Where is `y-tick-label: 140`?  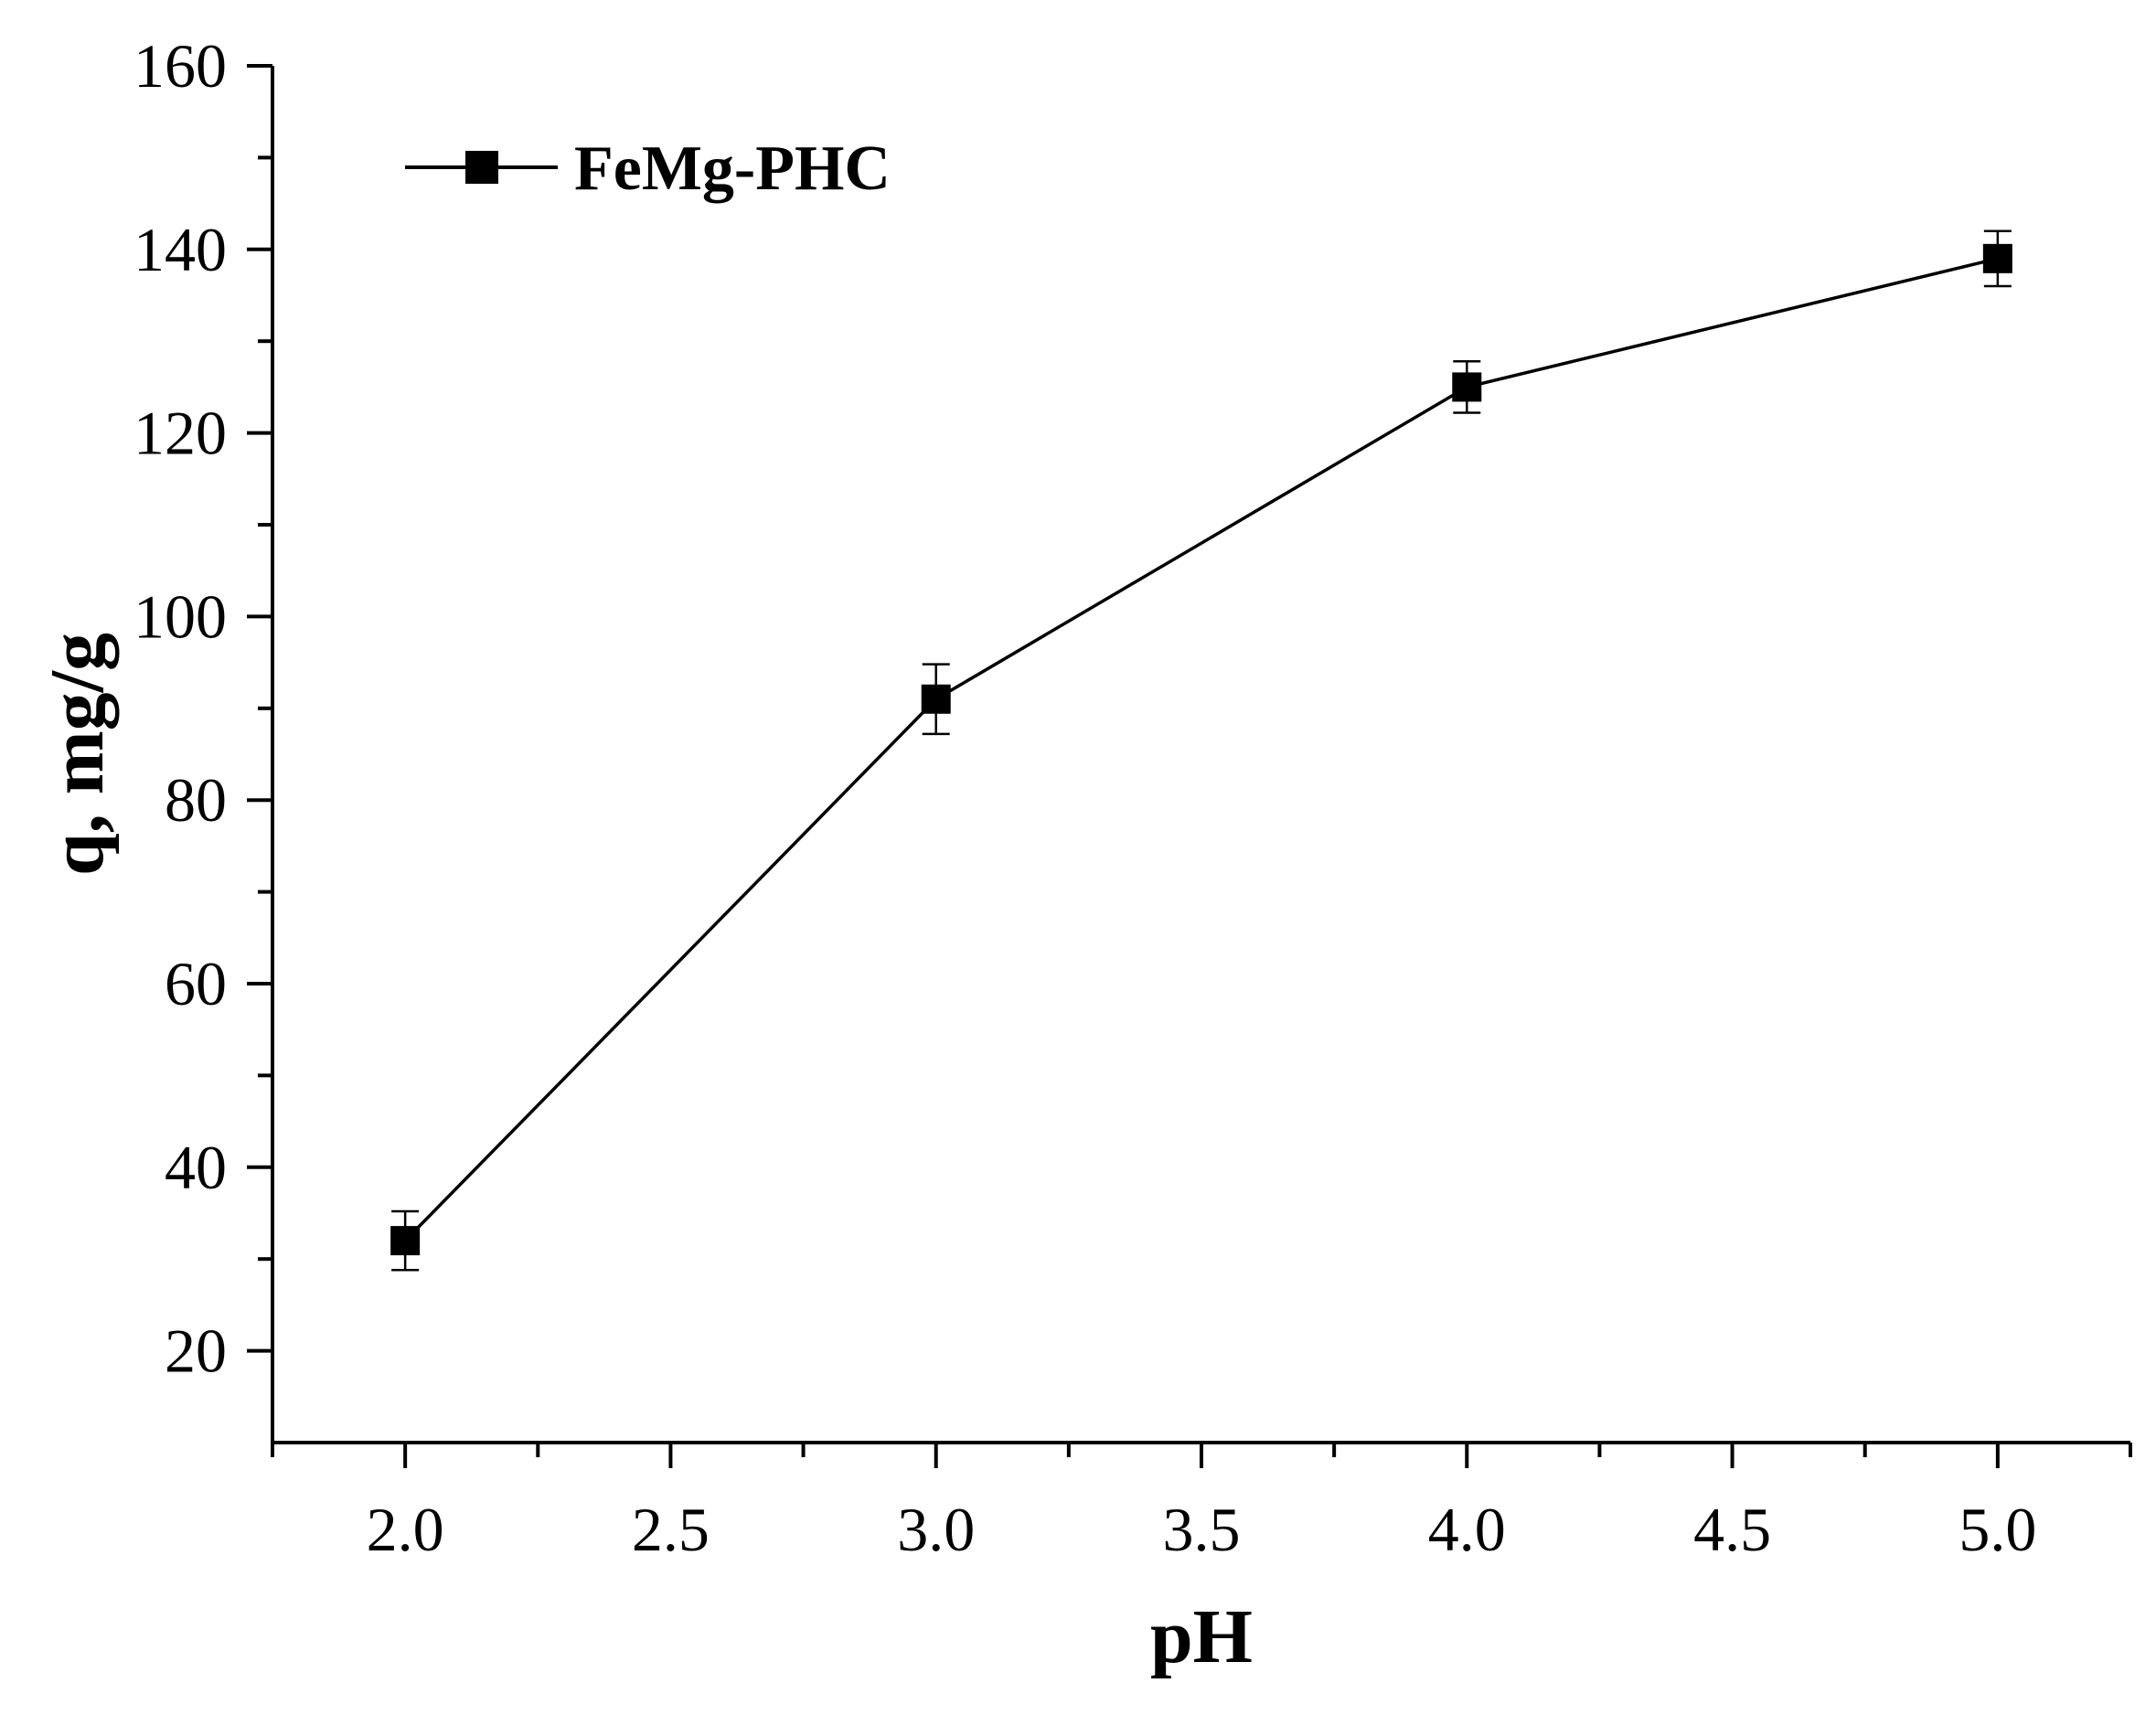
y-tick-label: 140 is located at coordinates (180, 249).